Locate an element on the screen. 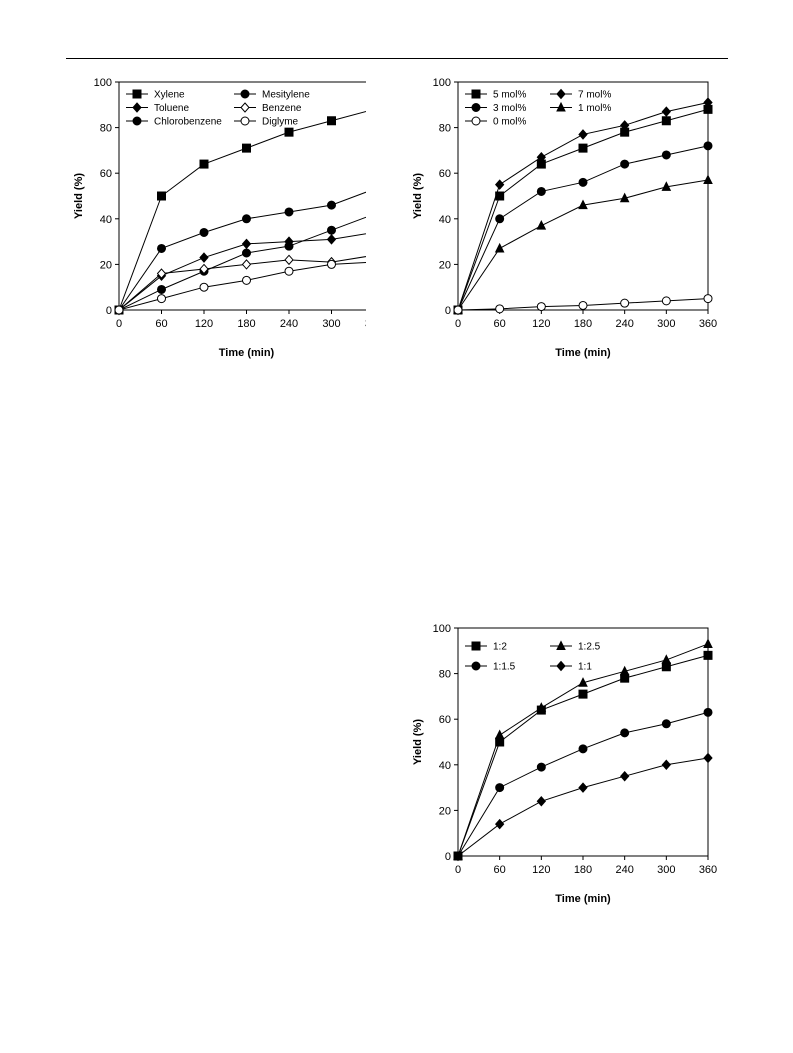 This screenshot has height=1053, width=793. legend-item: Mesitylene is located at coordinates (272, 95).